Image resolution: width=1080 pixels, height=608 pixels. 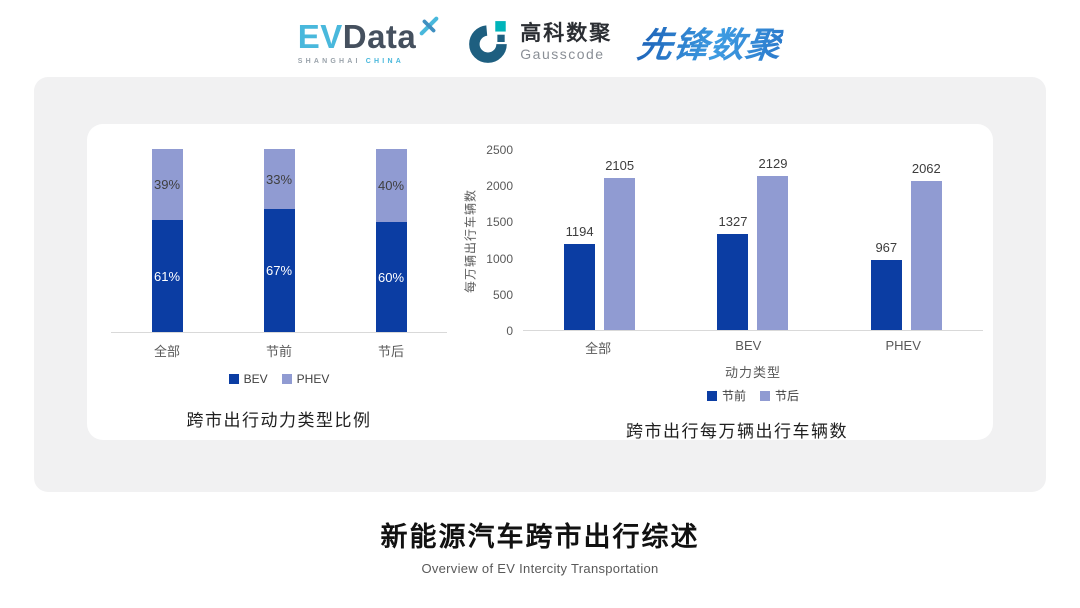 What do you see at coordinates (509, 331) in the screenshot?
I see `y-tick-label: 0` at bounding box center [509, 331].